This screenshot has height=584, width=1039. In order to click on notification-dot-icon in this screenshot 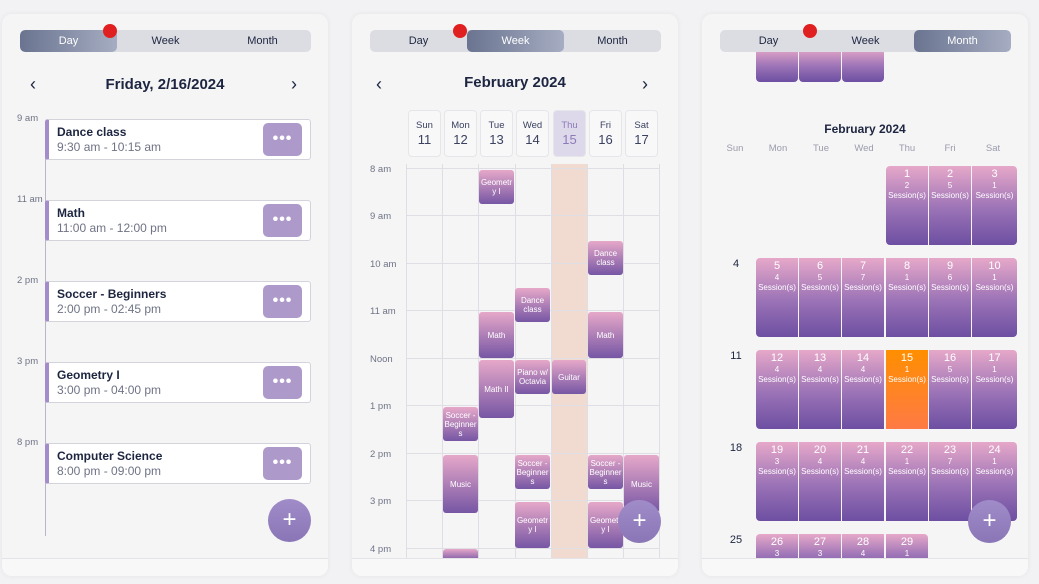, I will do `click(110, 31)`.